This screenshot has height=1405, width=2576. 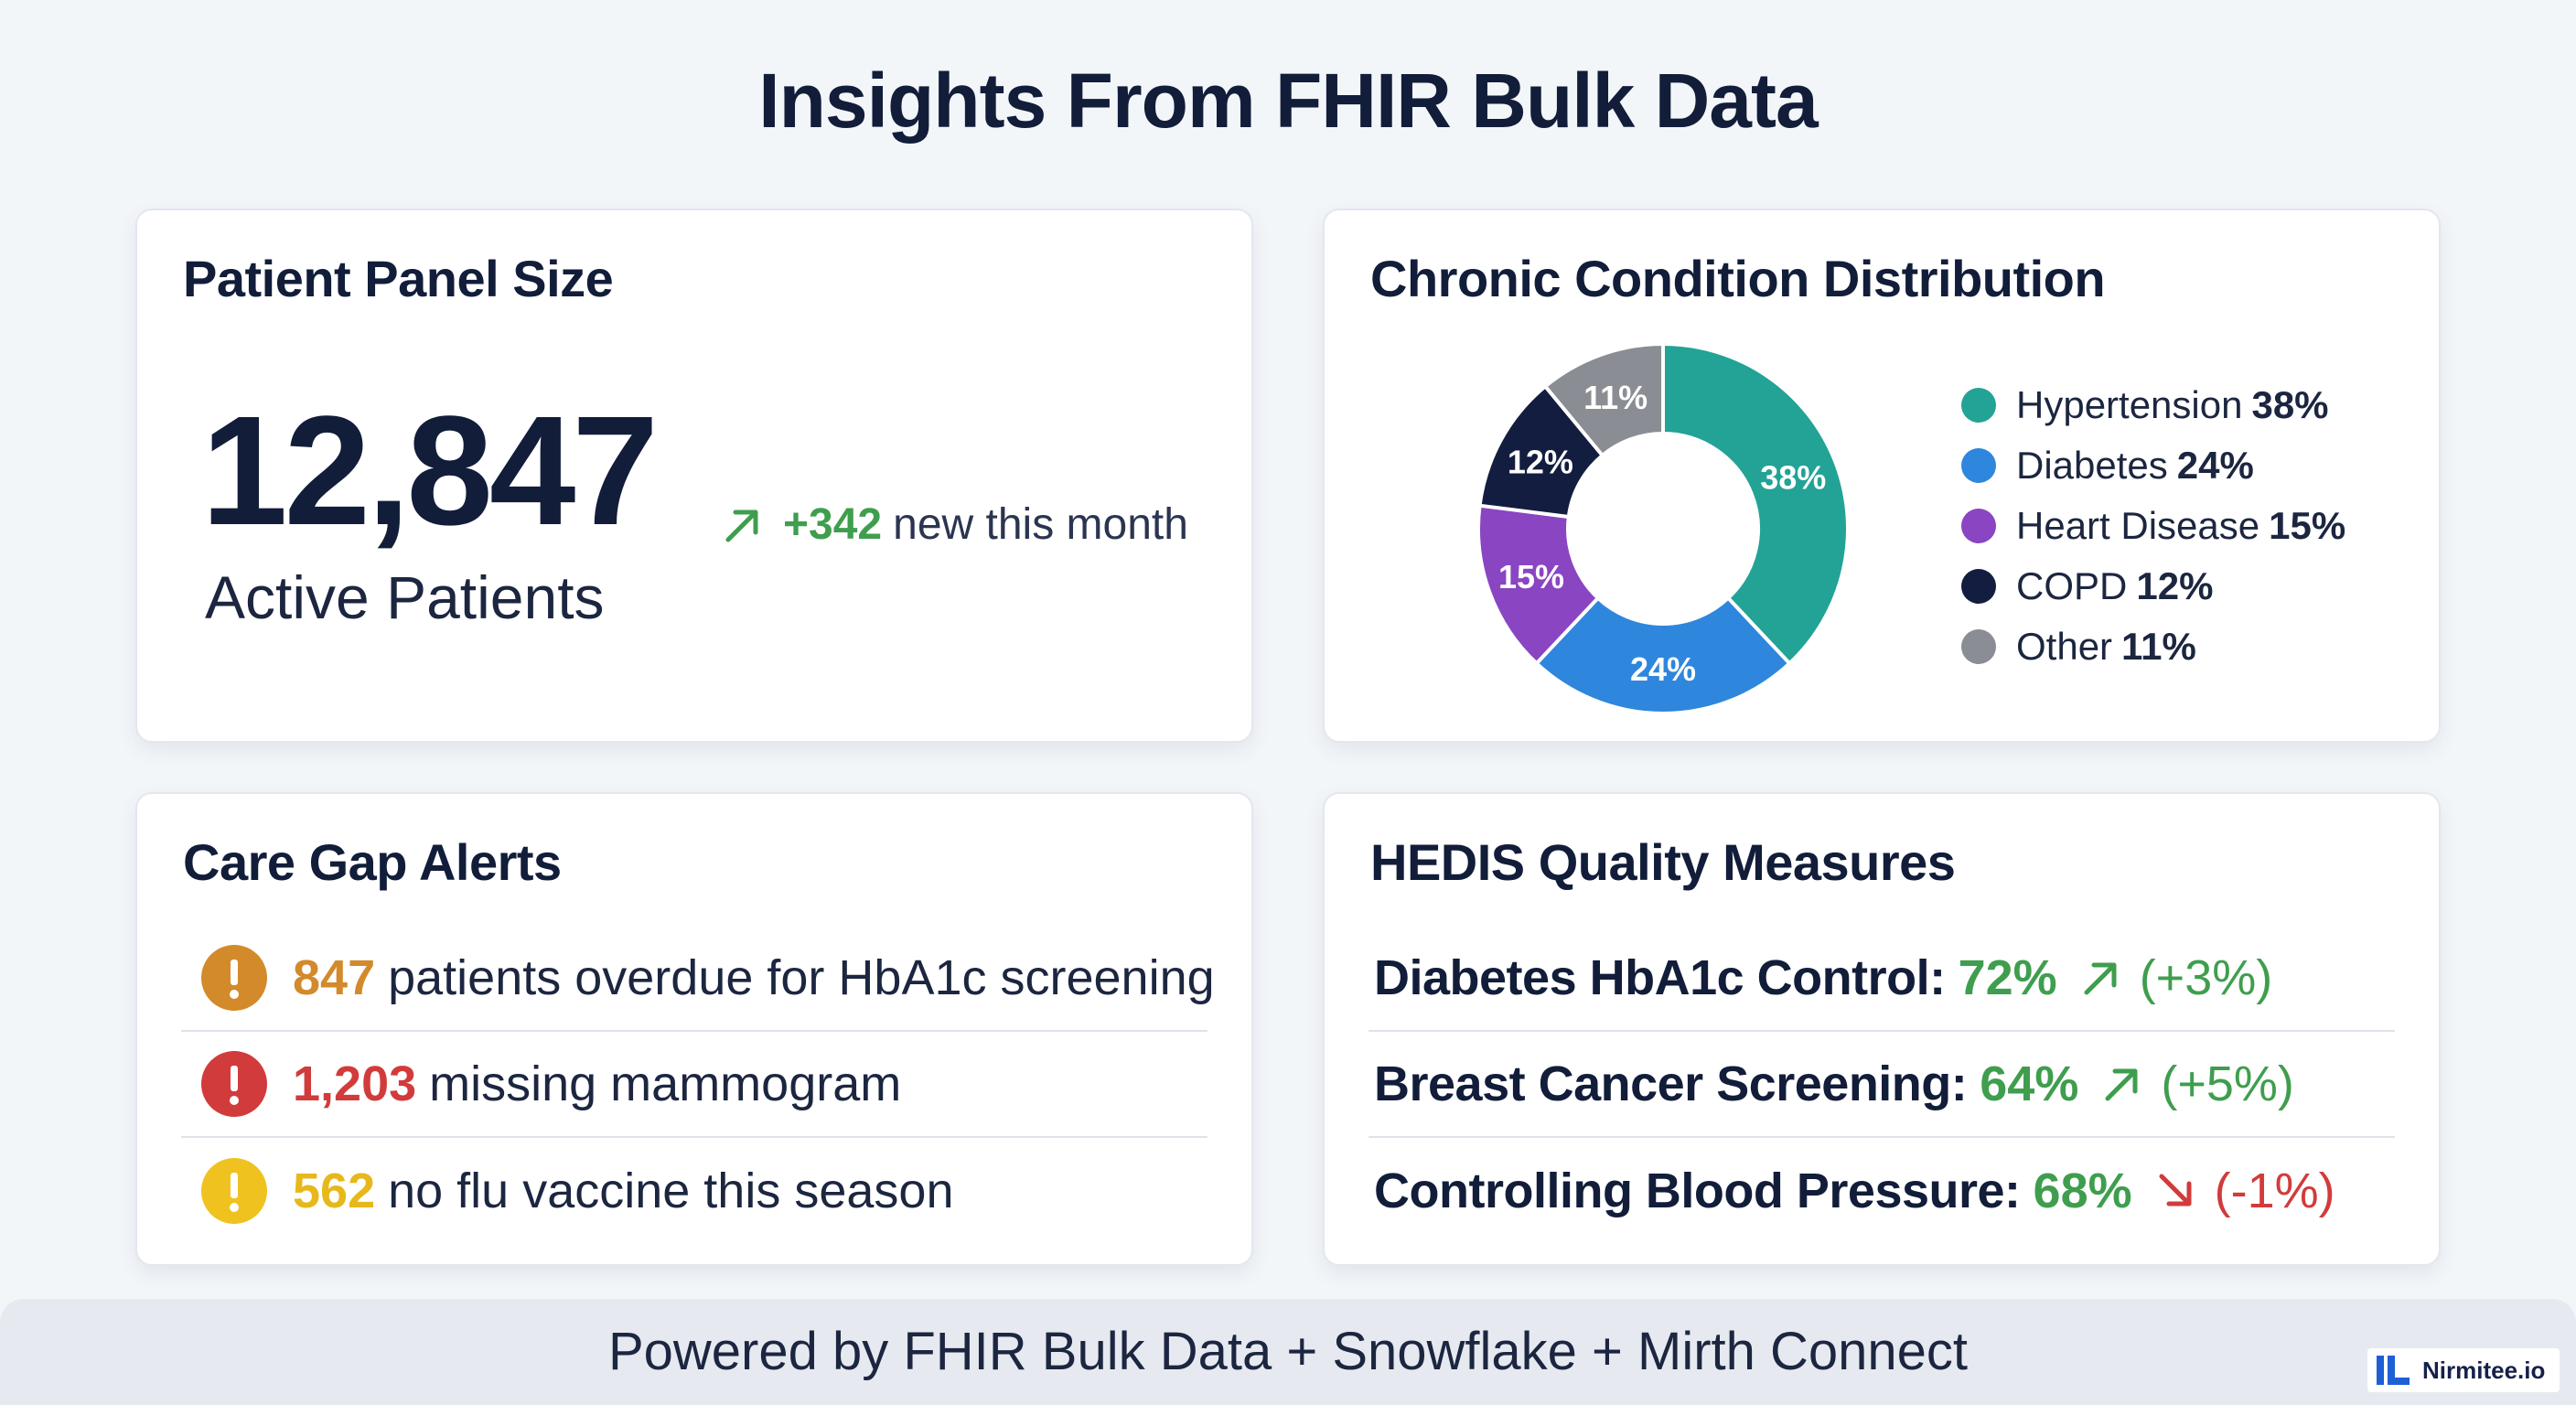 What do you see at coordinates (334, 977) in the screenshot?
I see `alert-count: 847` at bounding box center [334, 977].